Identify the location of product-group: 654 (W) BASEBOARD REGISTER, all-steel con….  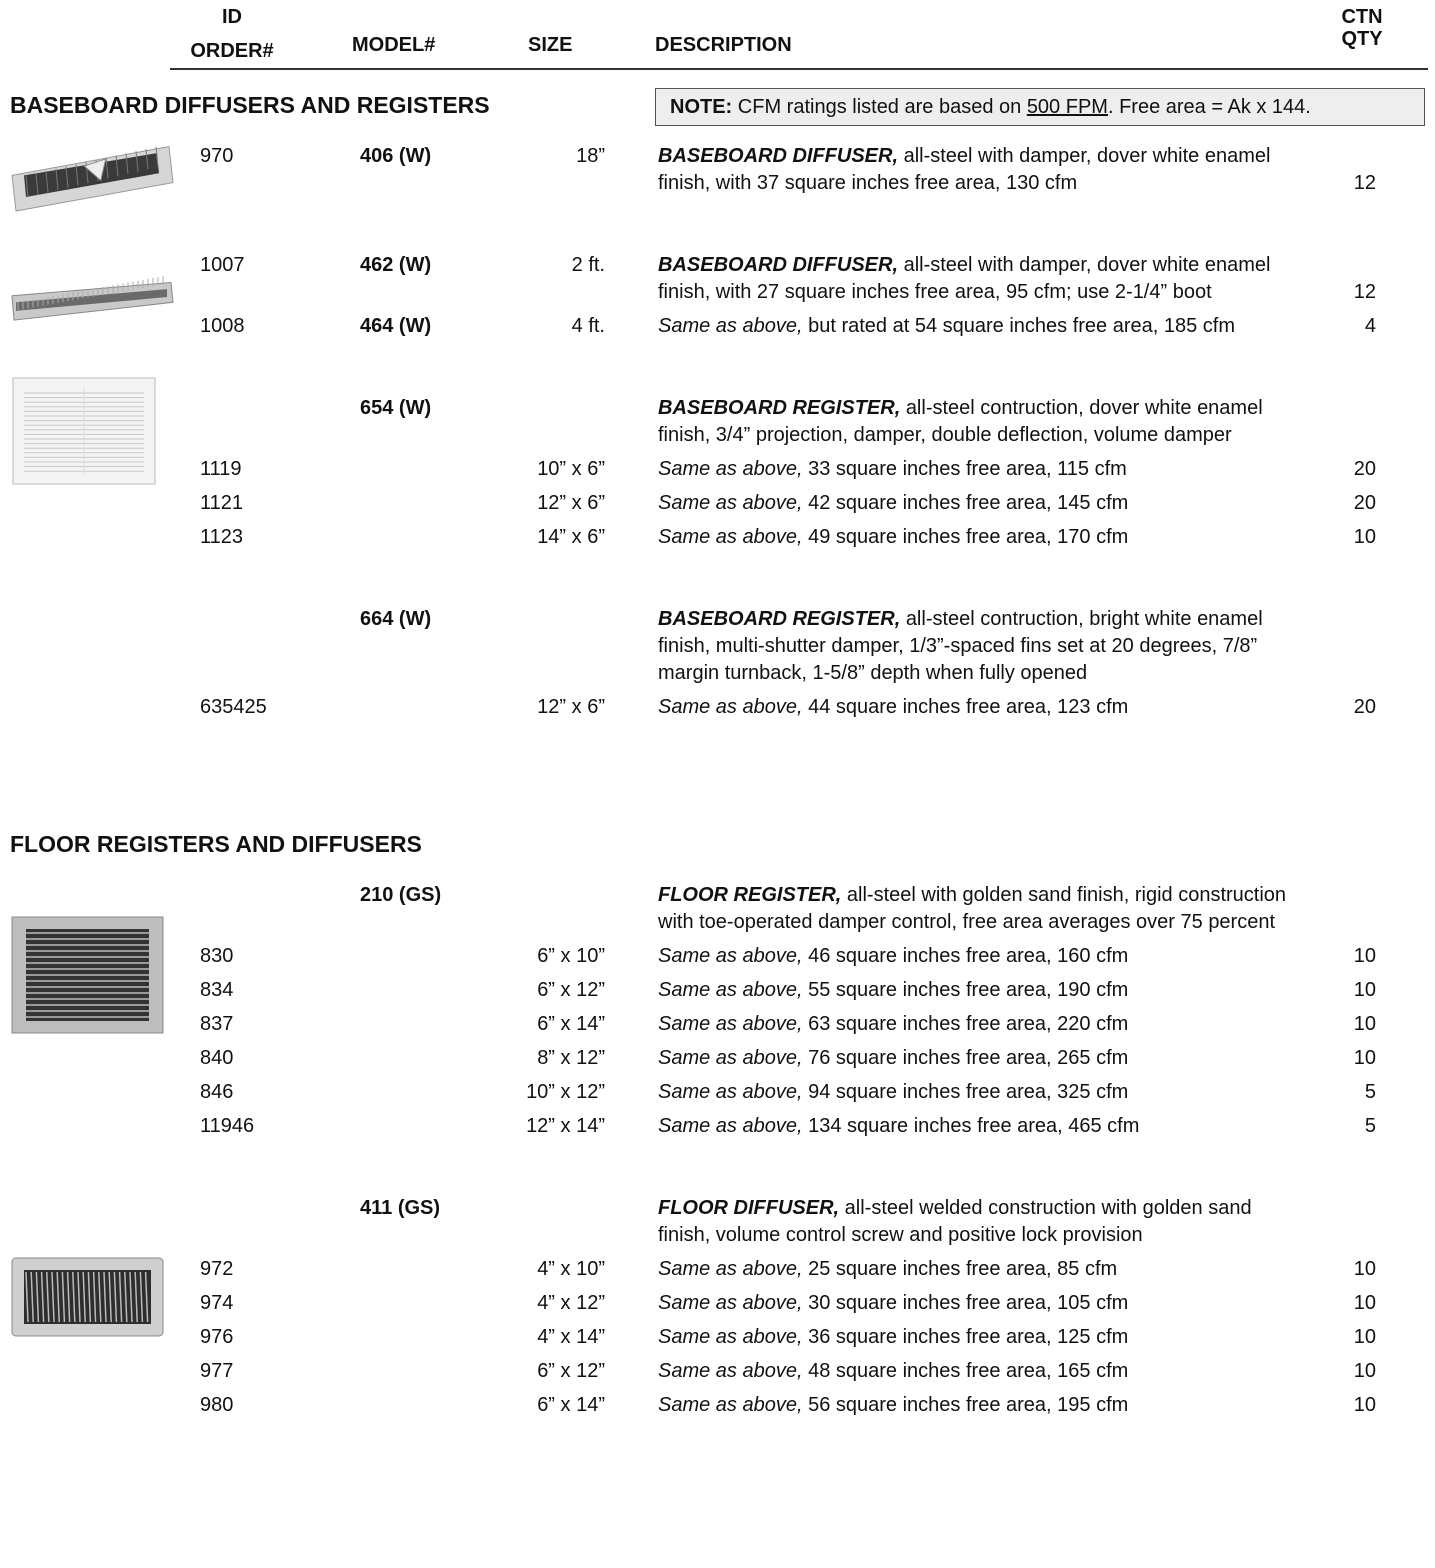
(717, 466).